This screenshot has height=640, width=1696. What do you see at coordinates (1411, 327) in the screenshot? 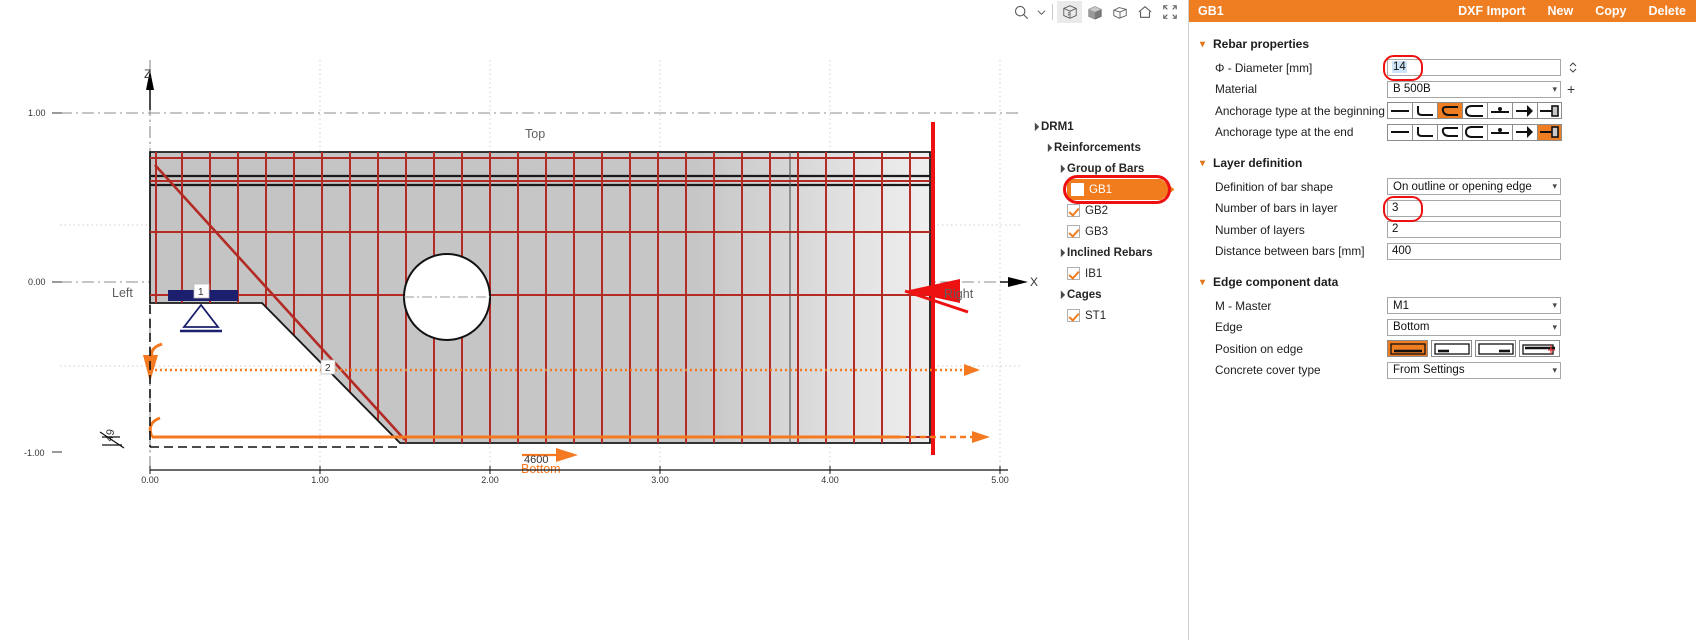
I see `edge-value: Bottom` at bounding box center [1411, 327].